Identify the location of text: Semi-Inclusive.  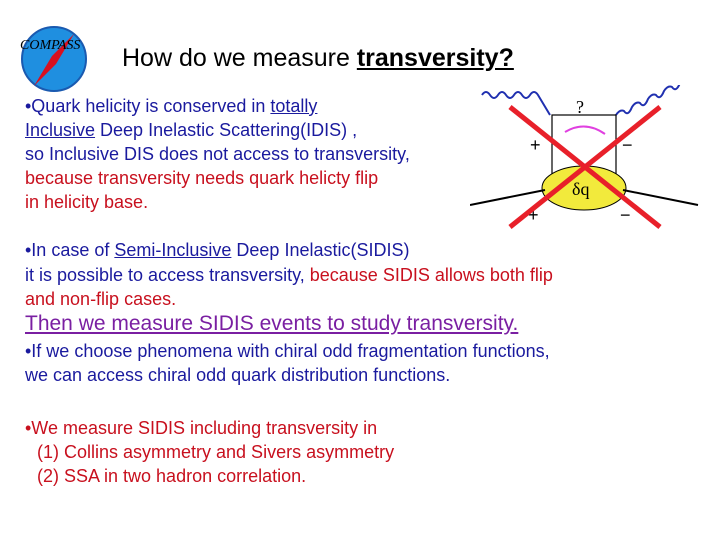
(173, 250).